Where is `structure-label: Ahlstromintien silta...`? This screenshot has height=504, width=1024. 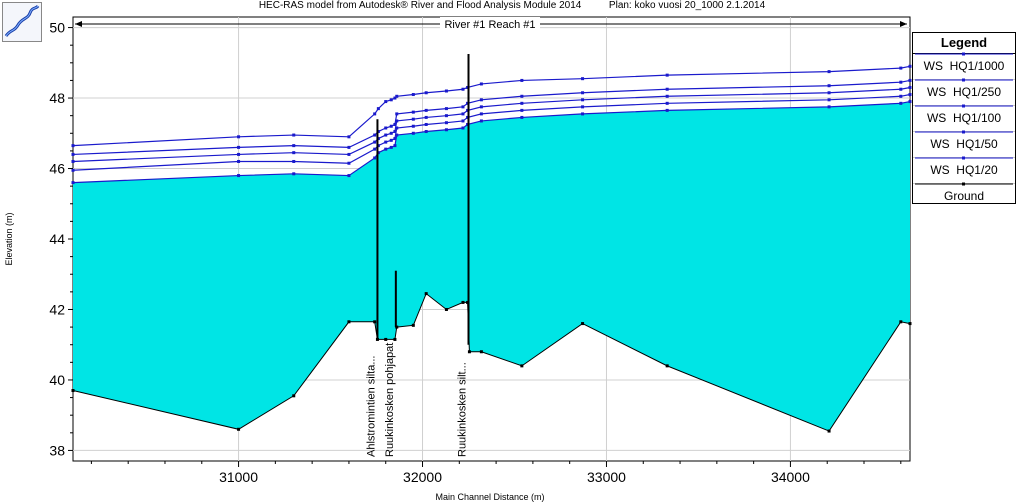 structure-label: Ahlstromintien silta... is located at coordinates (371, 406).